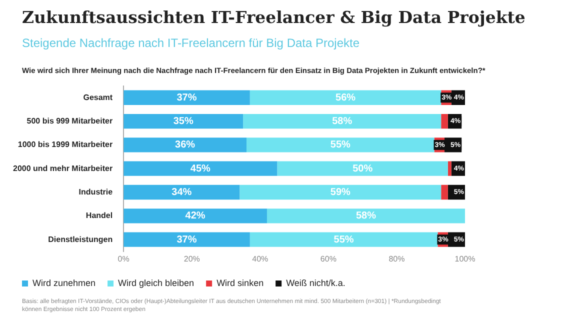  What do you see at coordinates (191, 43) in the screenshot?
I see `chart-subtitle: Steigende Nachfrage nach IT-Freelancern für Big Data Projekte` at bounding box center [191, 43].